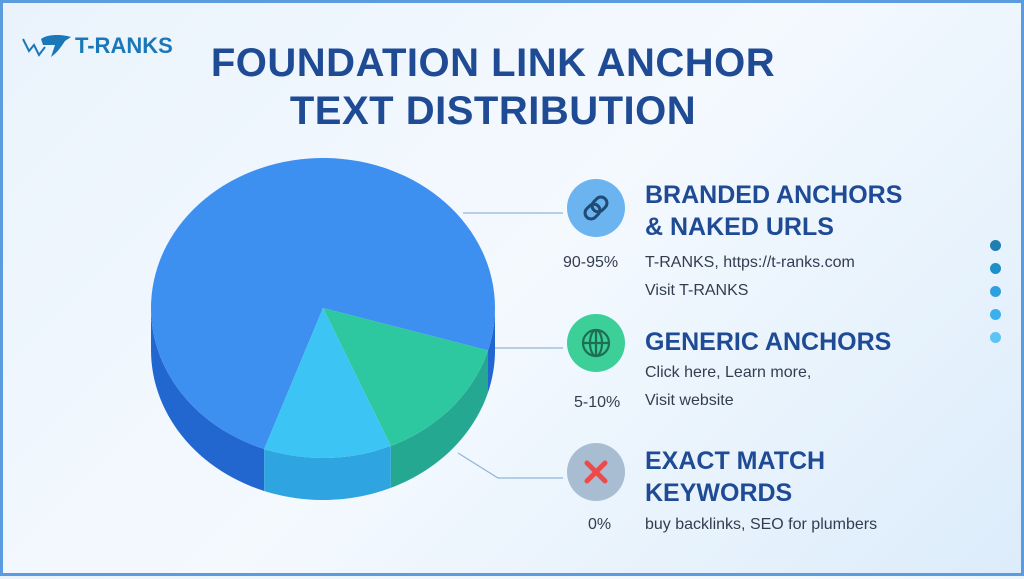  I want to click on legend-icon-generic, so click(596, 343).